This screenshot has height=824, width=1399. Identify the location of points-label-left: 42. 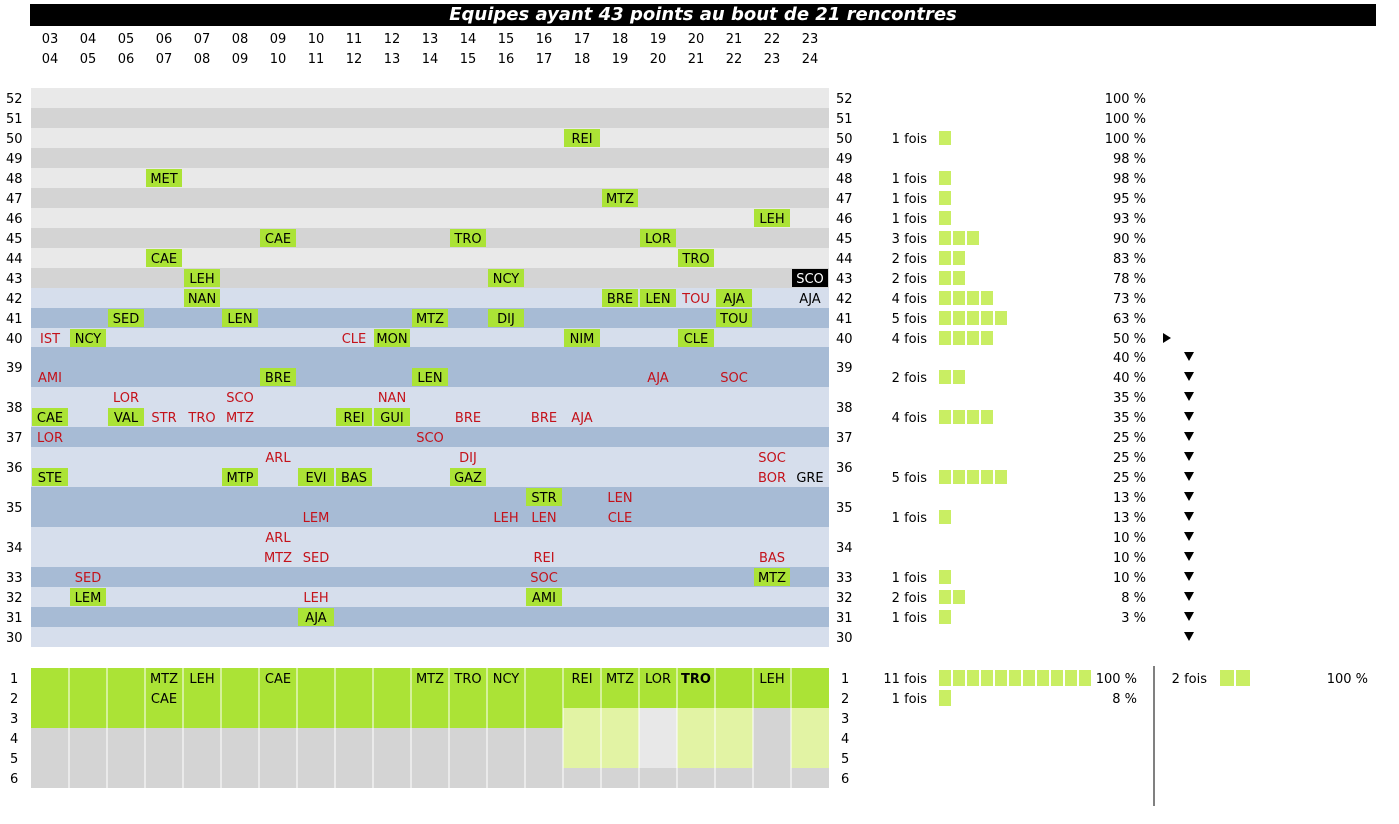
(14, 299).